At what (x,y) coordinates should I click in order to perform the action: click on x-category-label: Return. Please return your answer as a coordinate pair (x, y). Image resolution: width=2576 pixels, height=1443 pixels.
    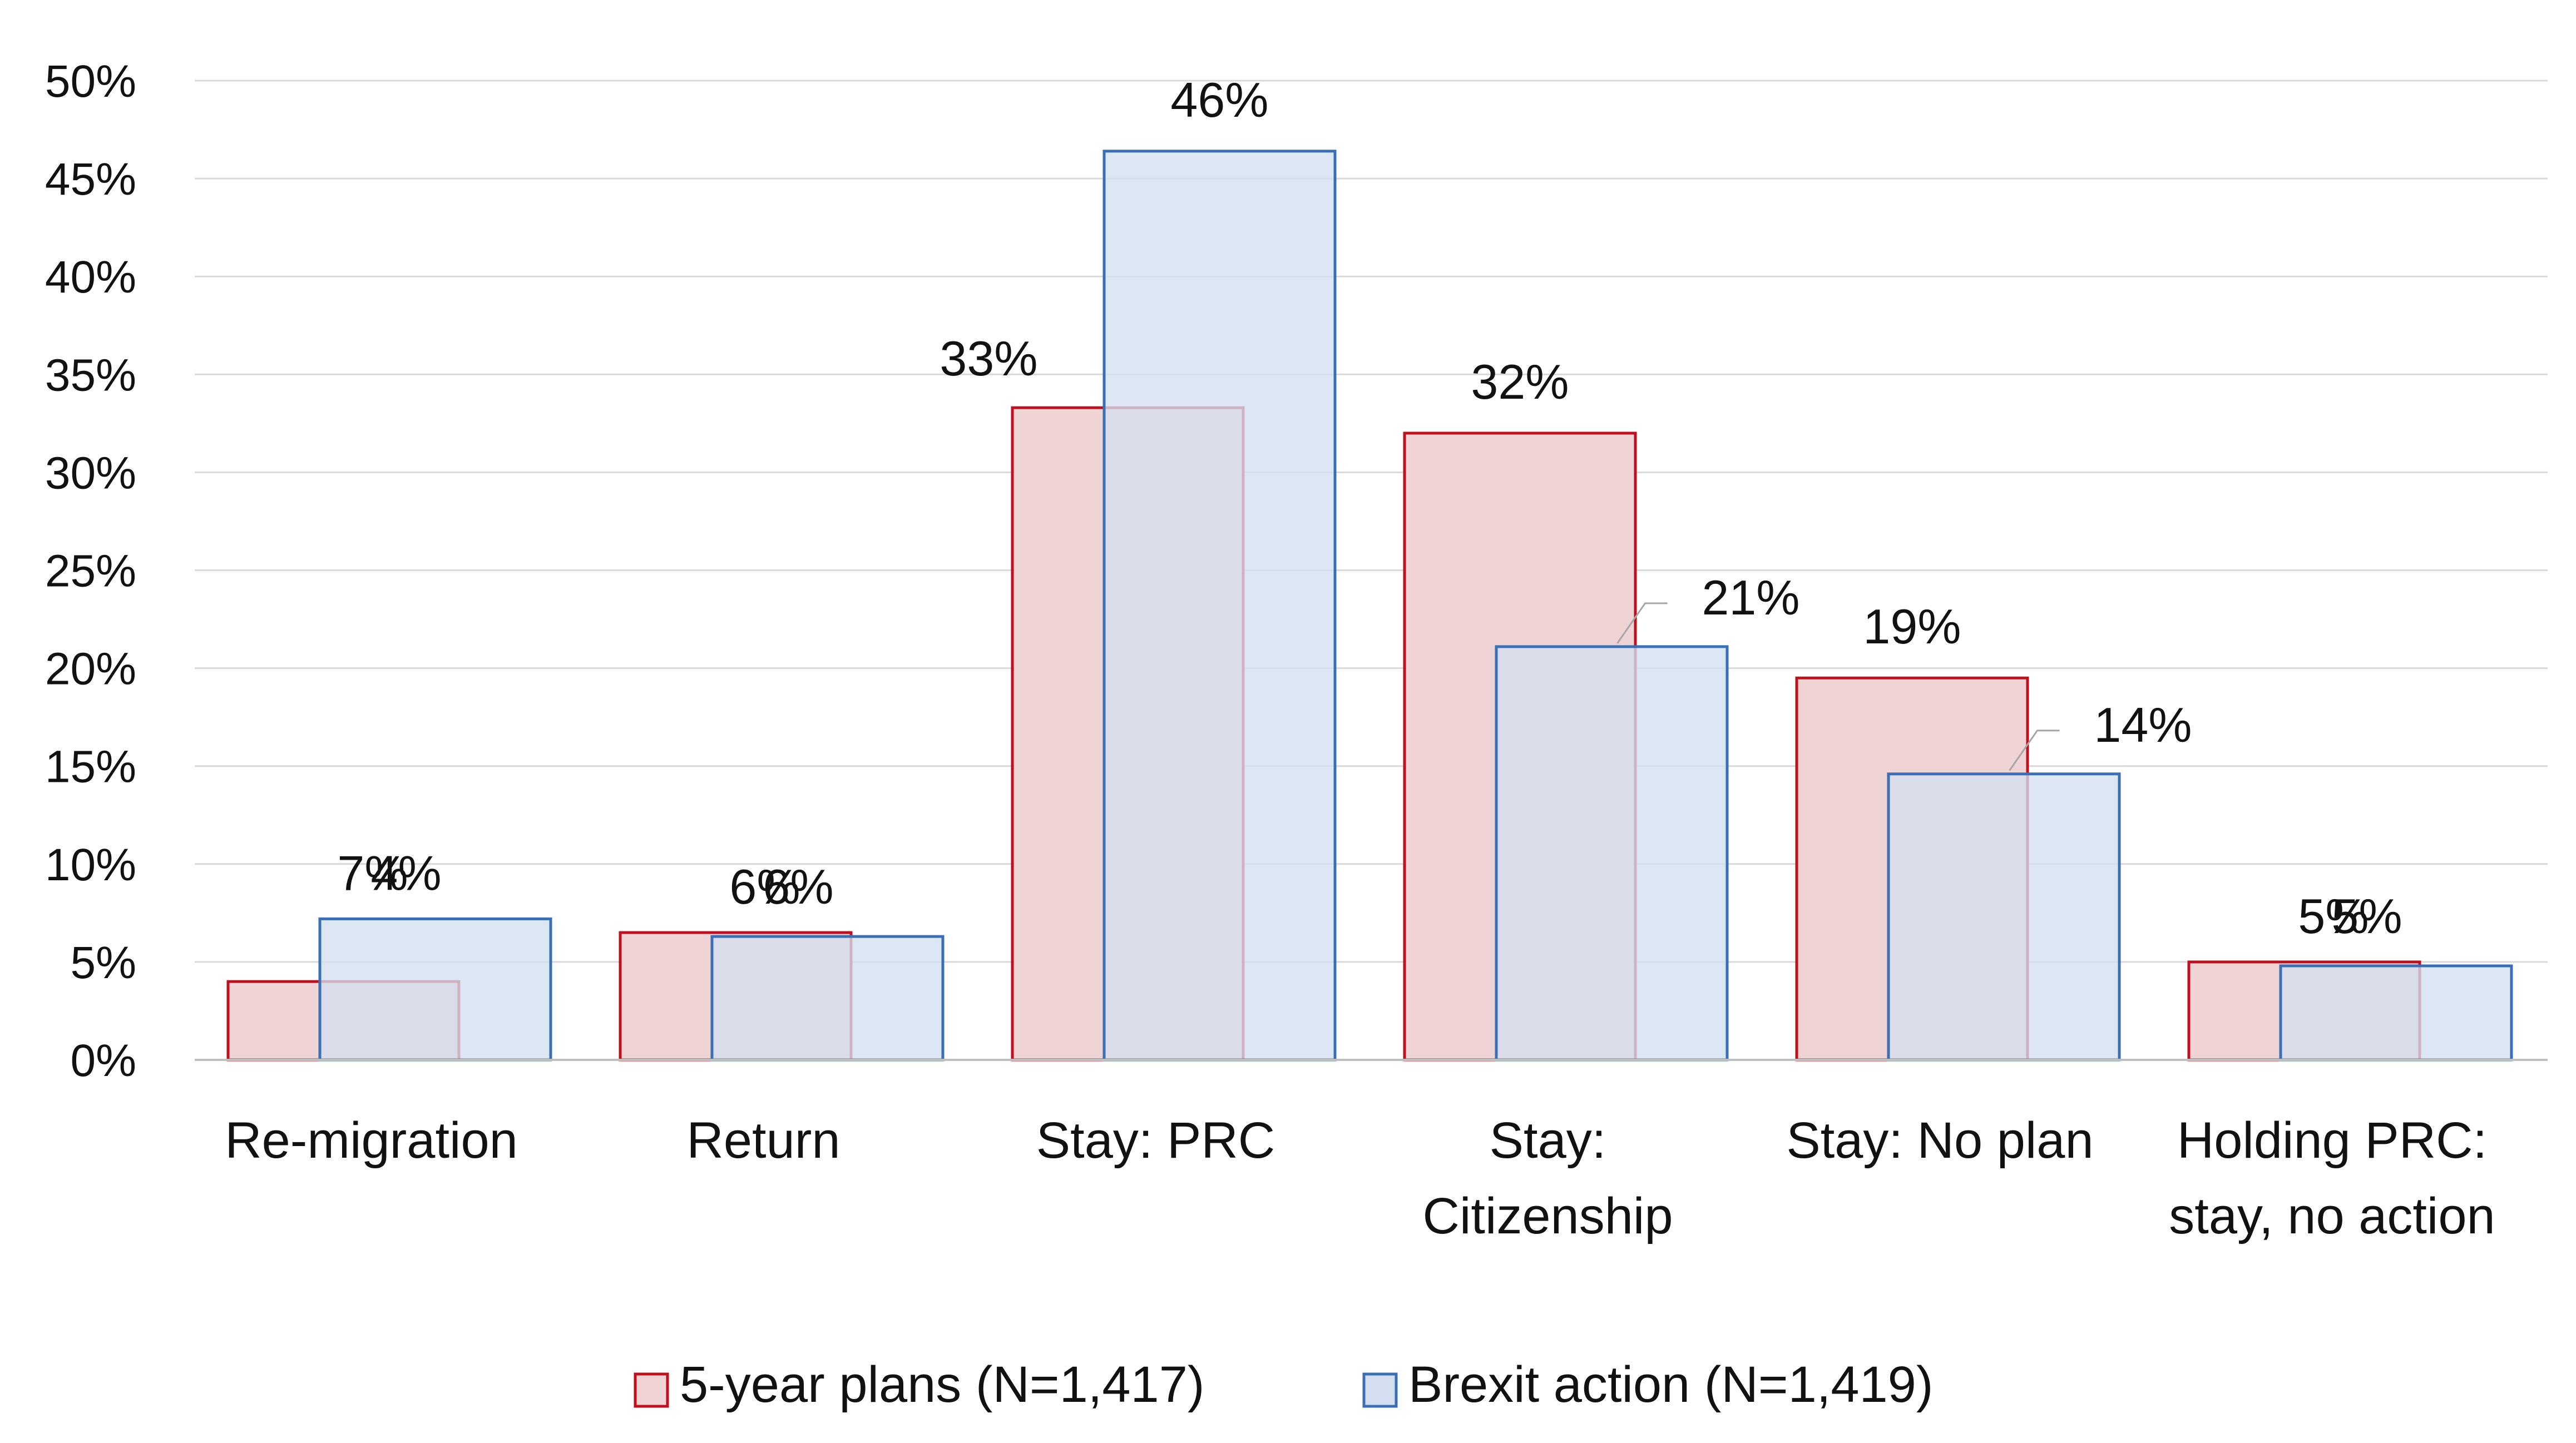
    Looking at the image, I should click on (763, 1140).